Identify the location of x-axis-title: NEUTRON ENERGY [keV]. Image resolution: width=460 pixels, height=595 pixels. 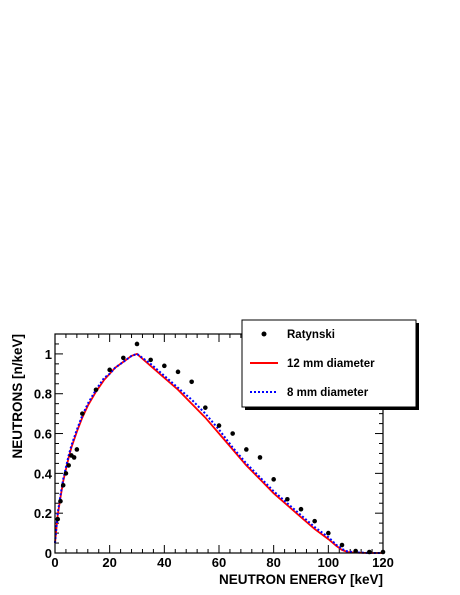
(301, 579).